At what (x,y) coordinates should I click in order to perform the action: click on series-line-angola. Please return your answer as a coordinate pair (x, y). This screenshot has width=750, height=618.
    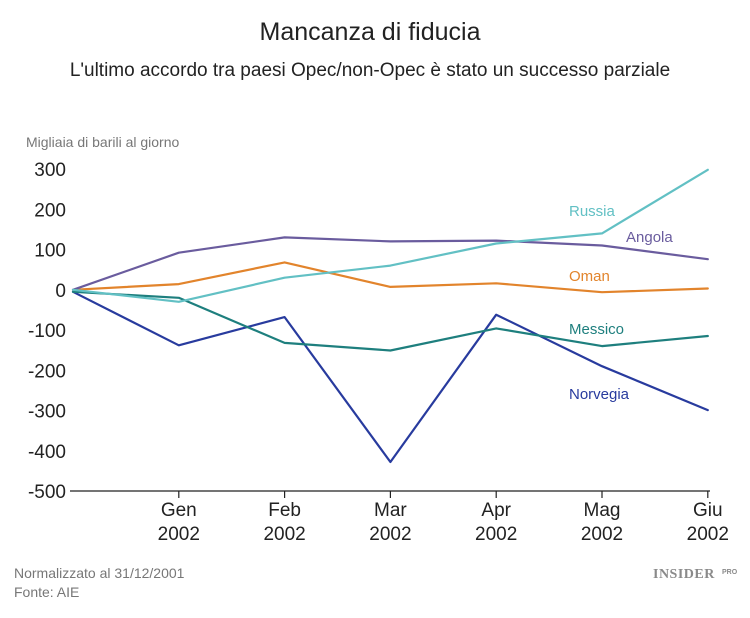
    Looking at the image, I should click on (390, 263).